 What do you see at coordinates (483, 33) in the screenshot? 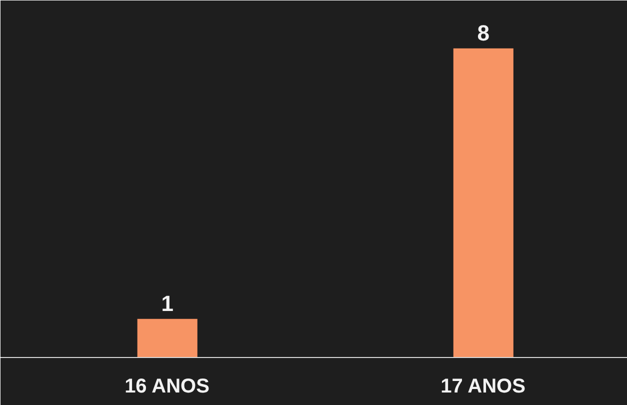
I see `data-label: 8` at bounding box center [483, 33].